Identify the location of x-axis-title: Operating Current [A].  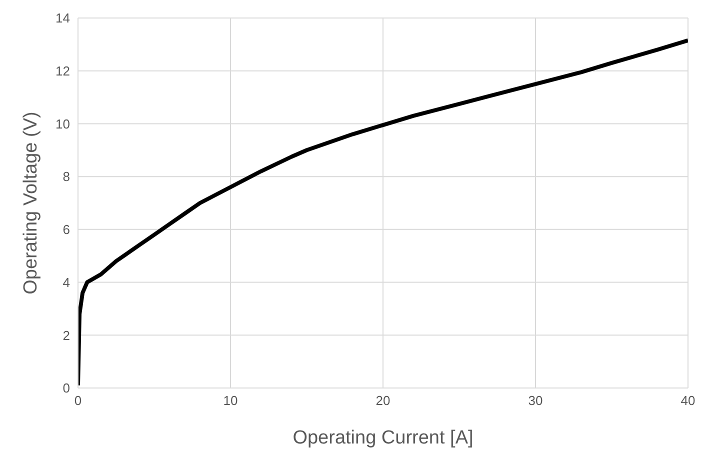
(383, 437).